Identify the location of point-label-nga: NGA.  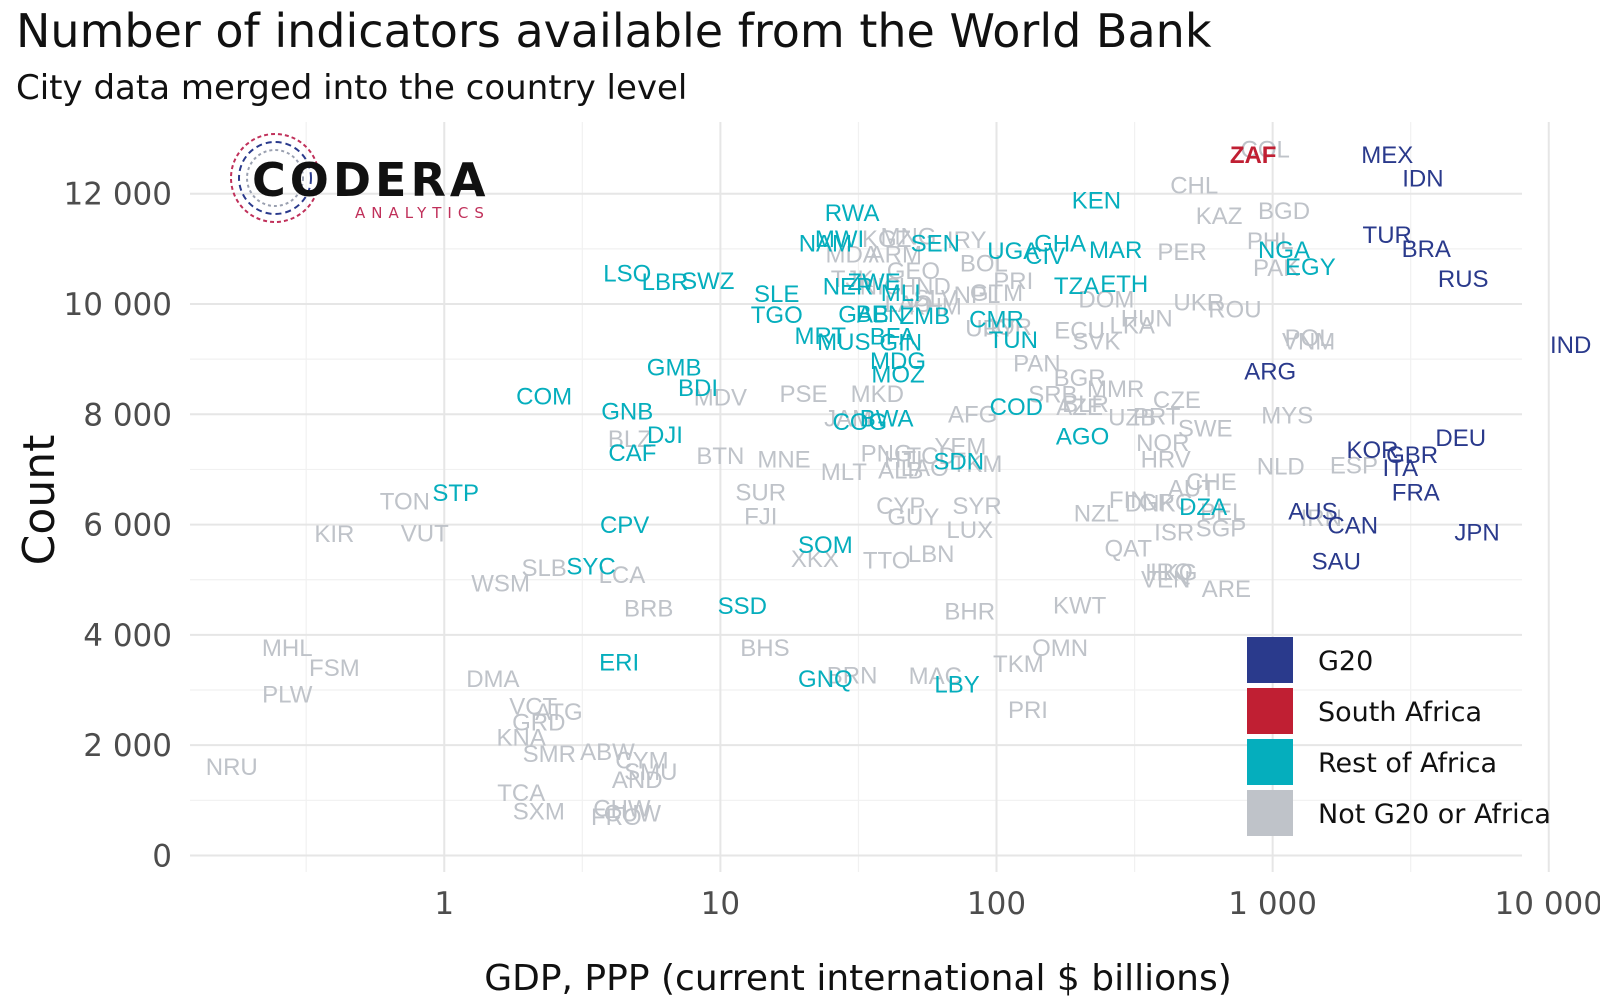
(1284, 250).